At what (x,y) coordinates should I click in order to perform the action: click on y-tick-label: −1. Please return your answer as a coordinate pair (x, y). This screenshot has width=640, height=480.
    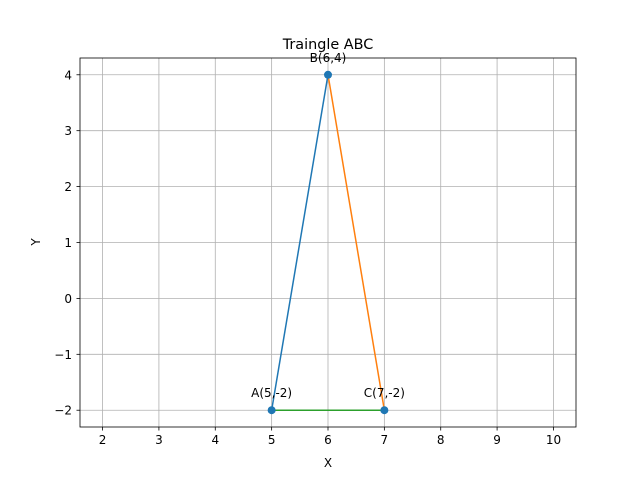
    Looking at the image, I should click on (63, 355).